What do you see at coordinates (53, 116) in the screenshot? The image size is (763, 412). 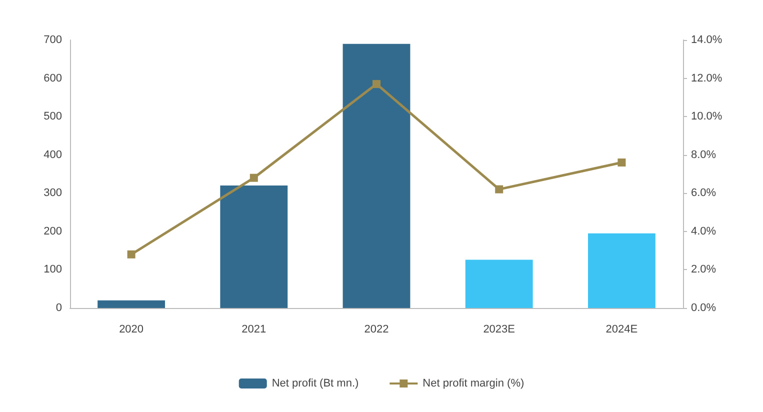 I see `y-tick-label: 500` at bounding box center [53, 116].